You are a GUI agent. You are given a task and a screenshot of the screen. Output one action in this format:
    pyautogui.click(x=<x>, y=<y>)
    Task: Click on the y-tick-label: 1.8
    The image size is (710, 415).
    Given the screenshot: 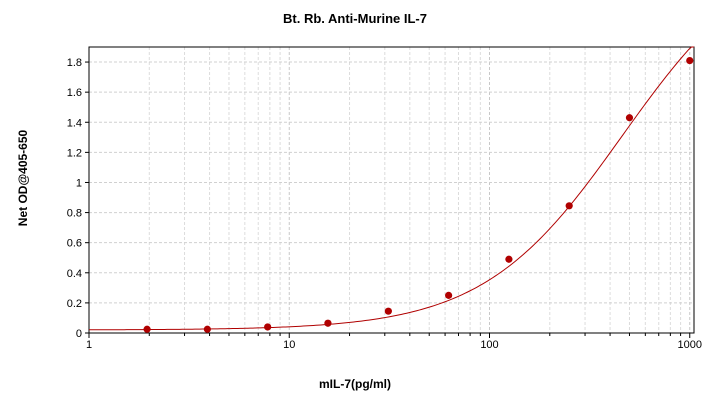 What is the action you would take?
    pyautogui.click(x=74, y=63)
    